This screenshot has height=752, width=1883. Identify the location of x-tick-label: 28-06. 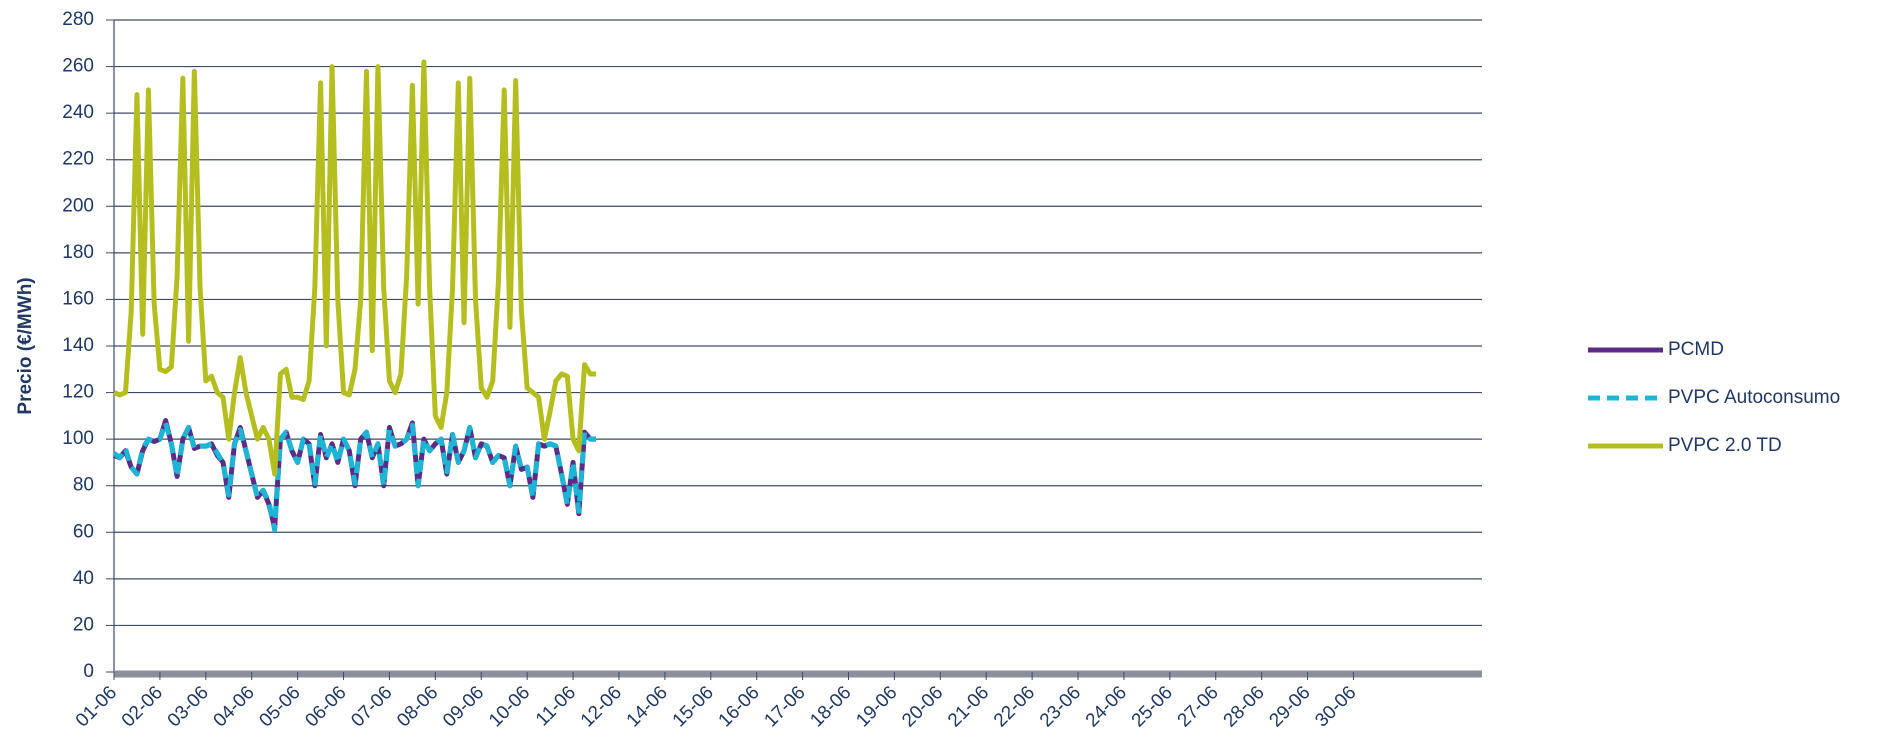
(1244, 706).